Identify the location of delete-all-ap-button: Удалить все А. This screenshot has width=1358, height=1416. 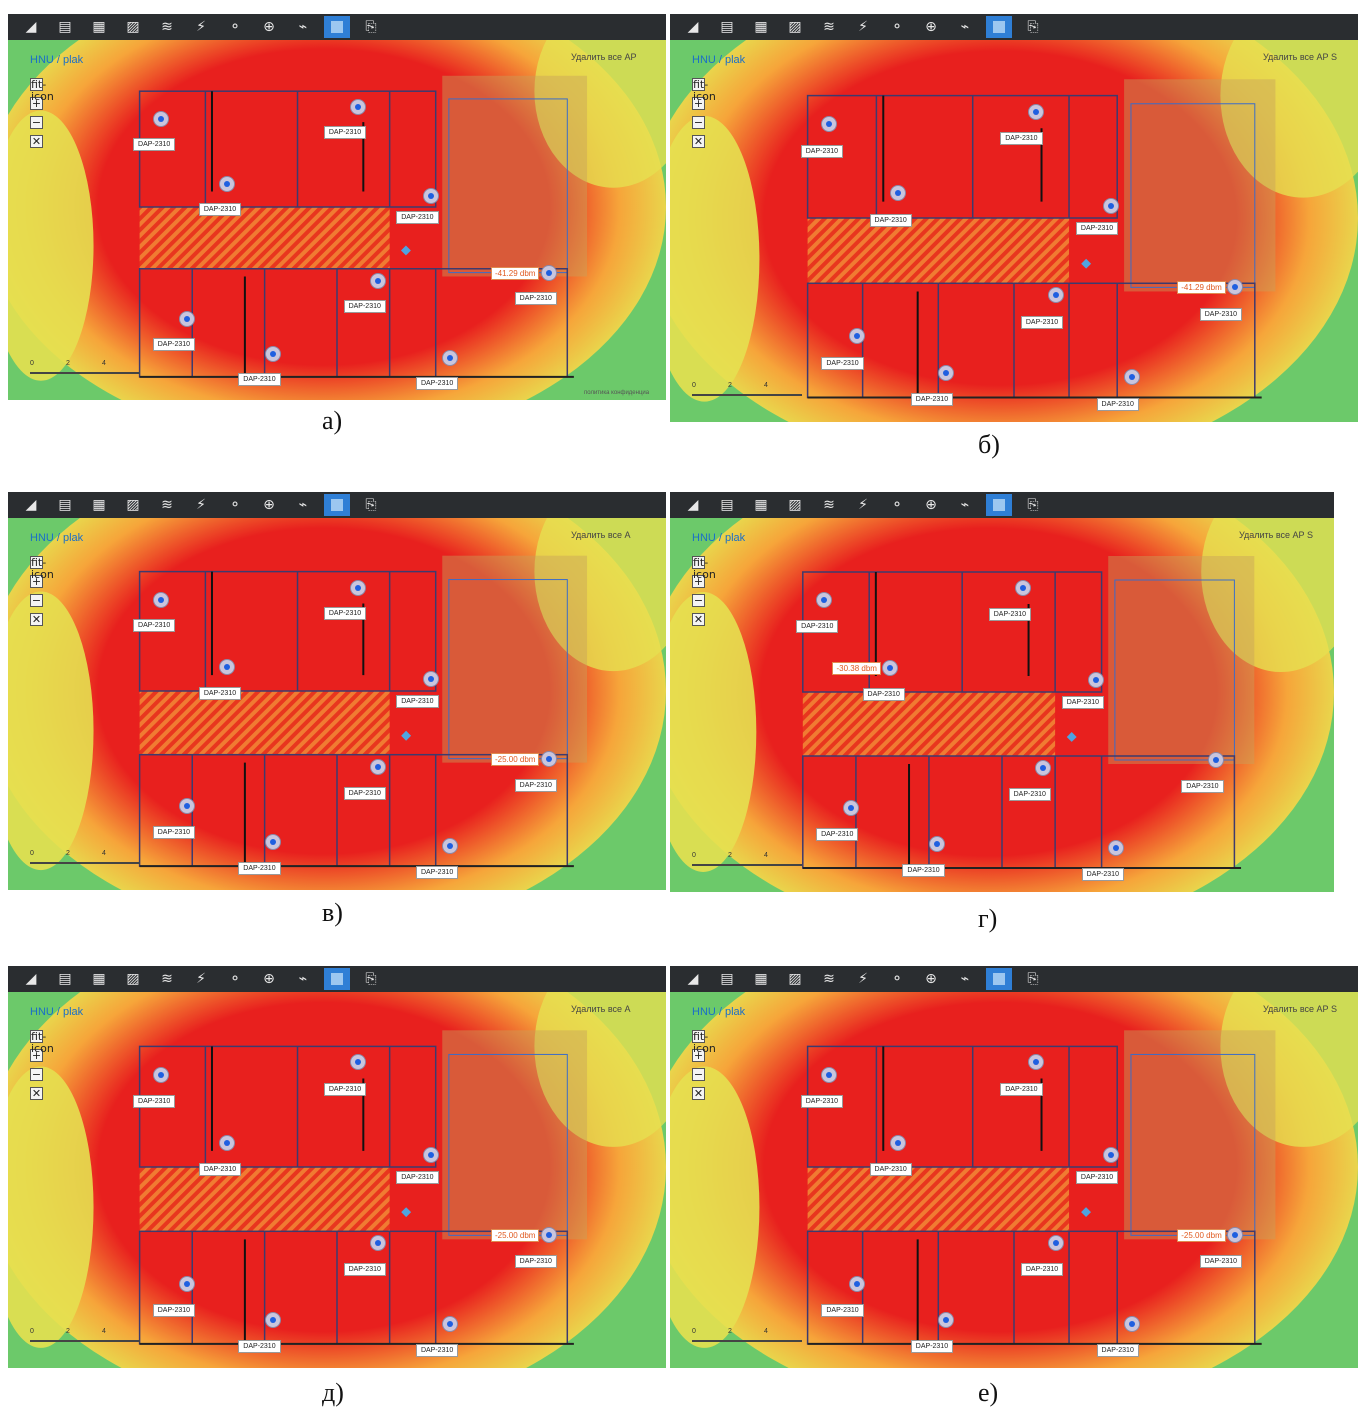
(601, 1009).